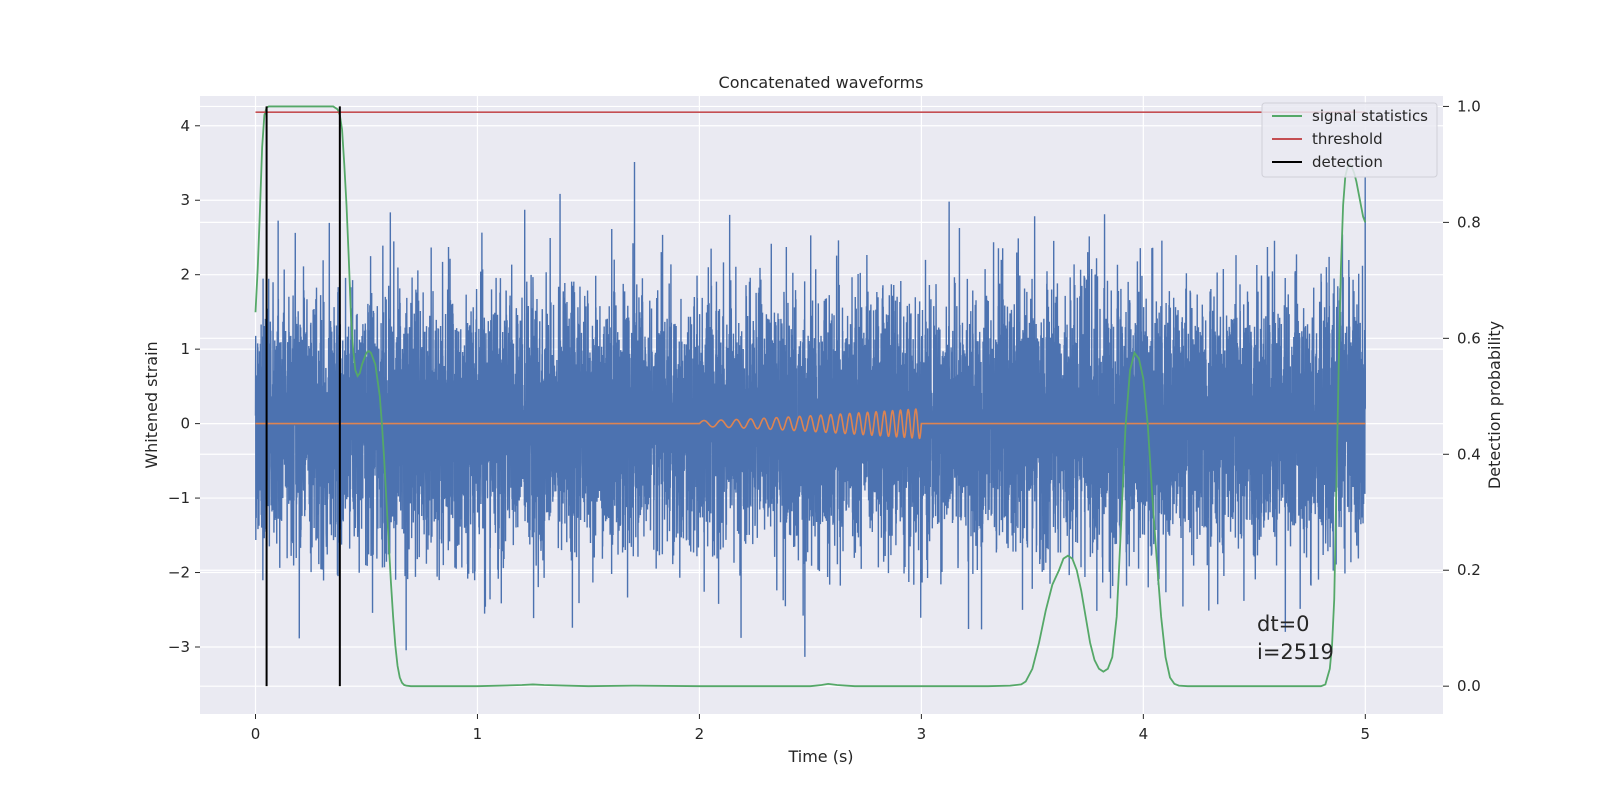  I want to click on y-tick-label: −1, so click(179, 498).